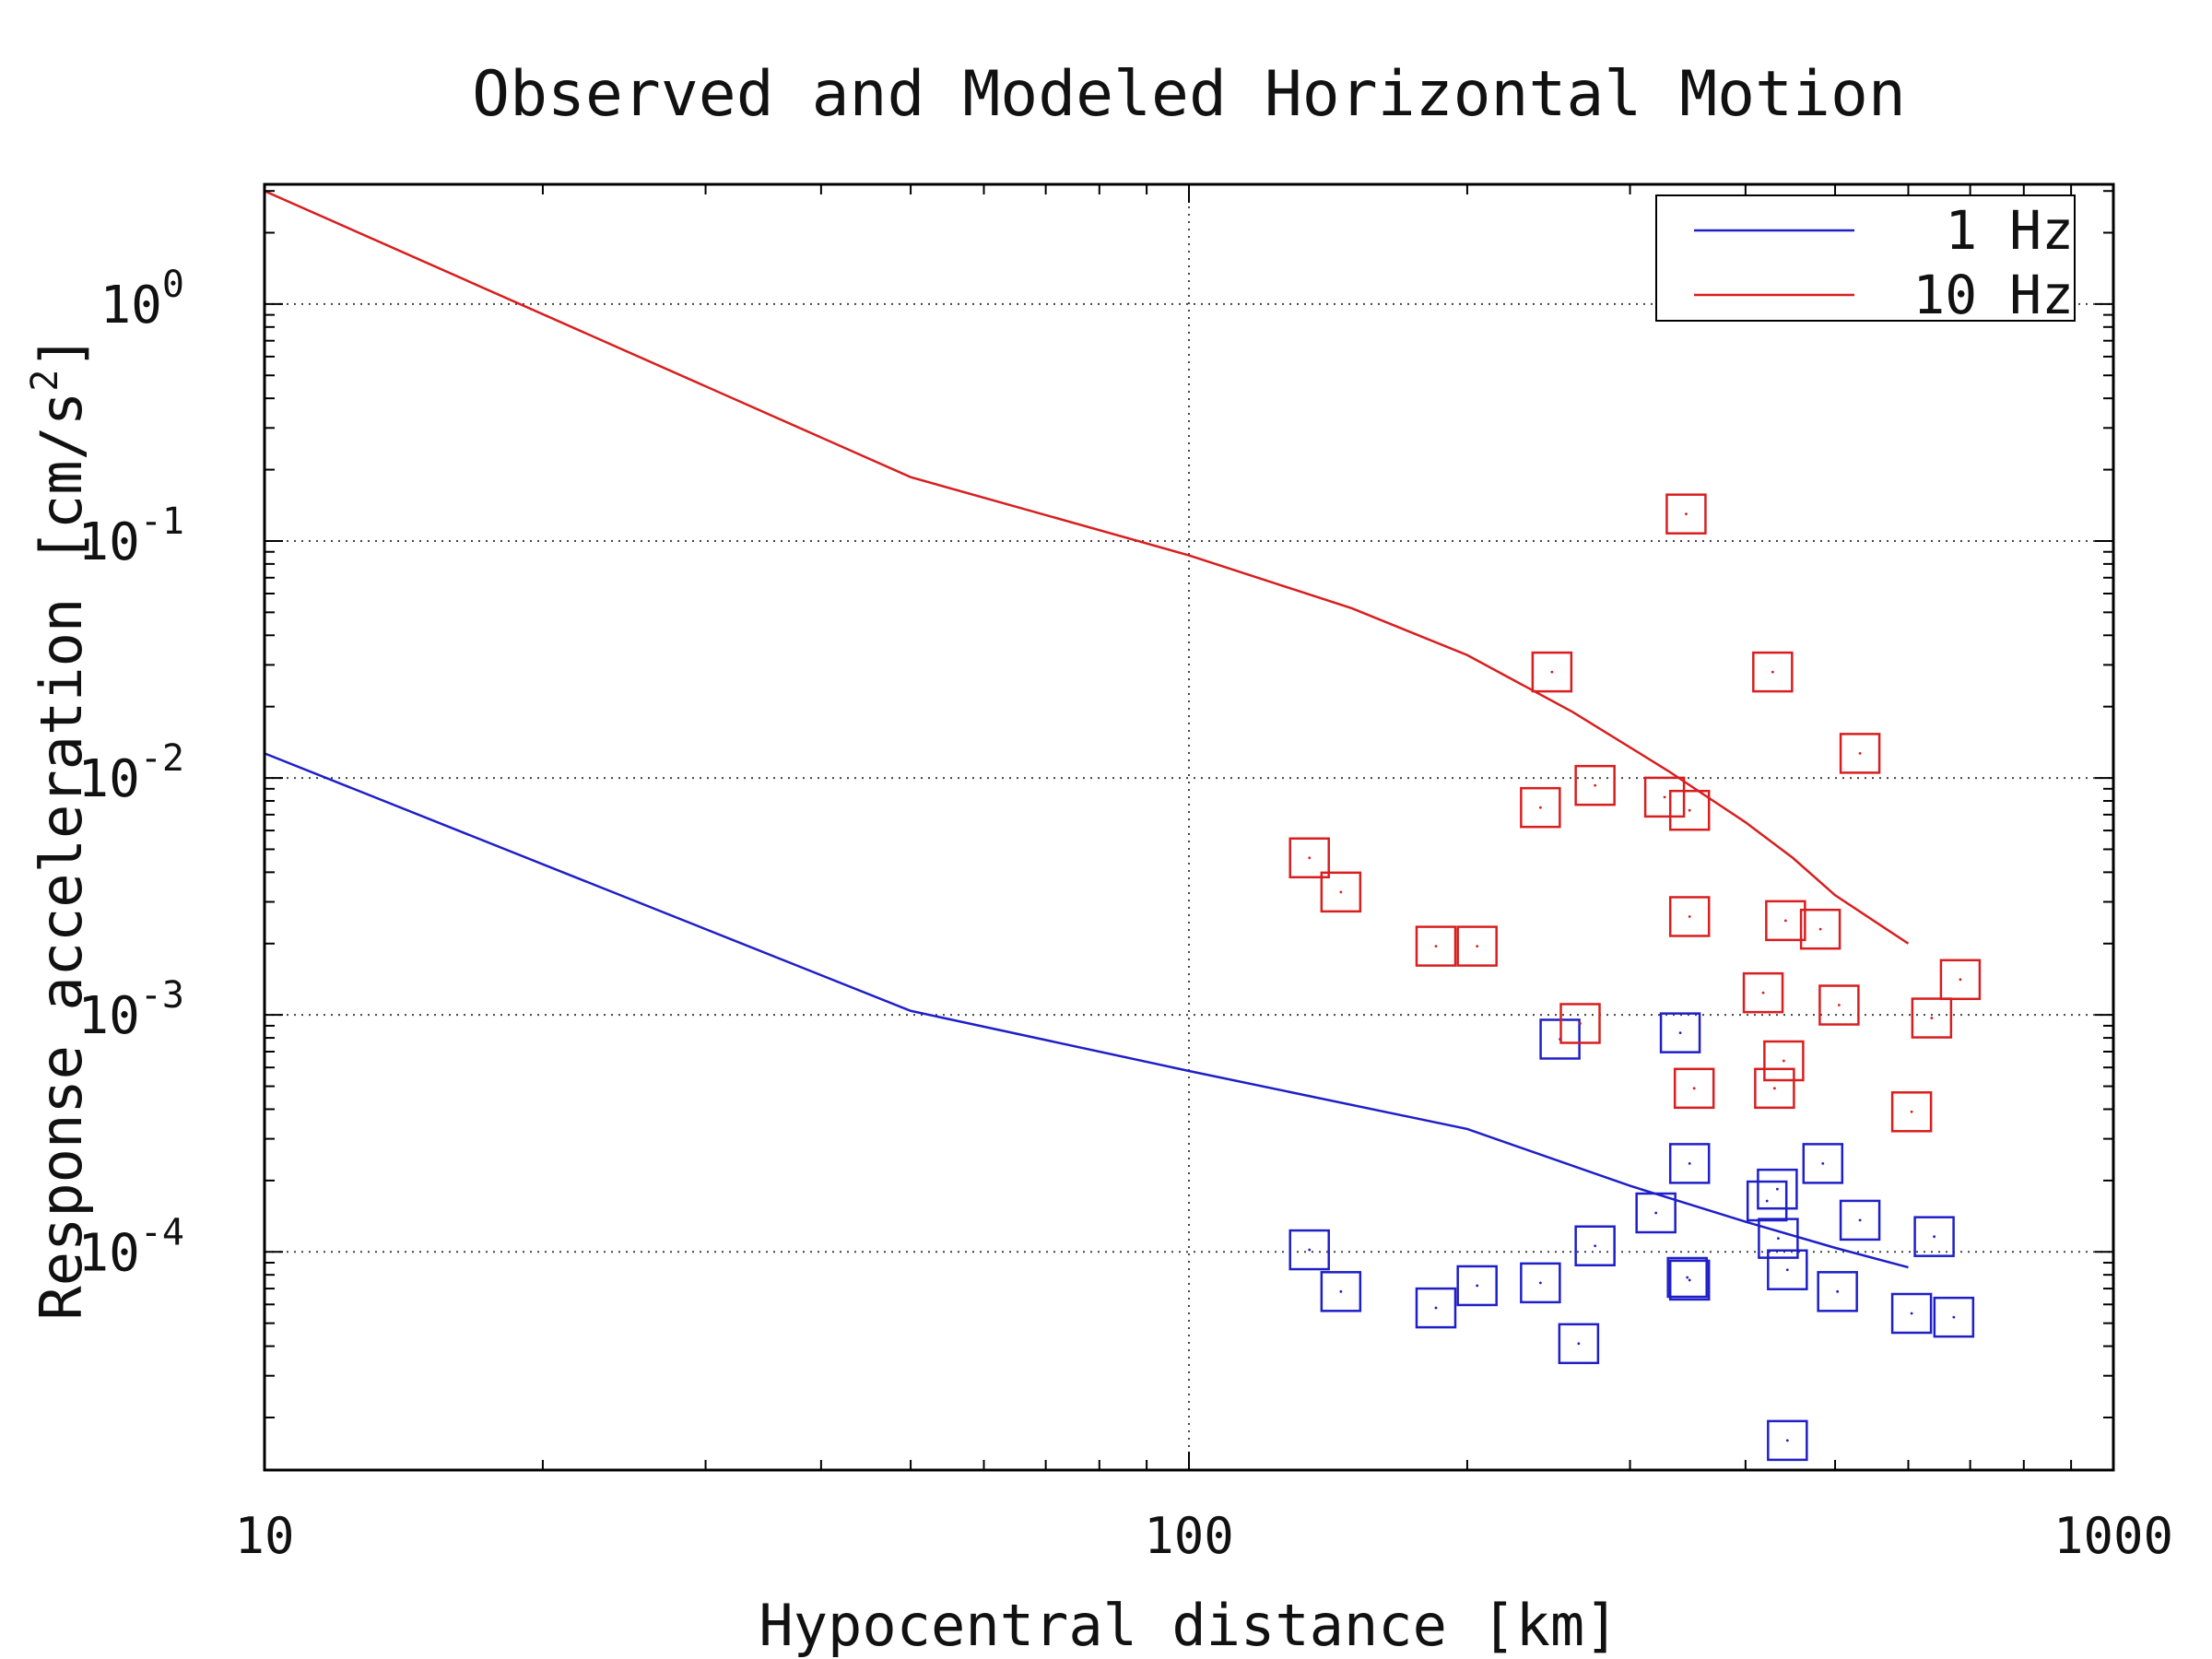  I want to click on x-tick-label: 10, so click(264, 1536).